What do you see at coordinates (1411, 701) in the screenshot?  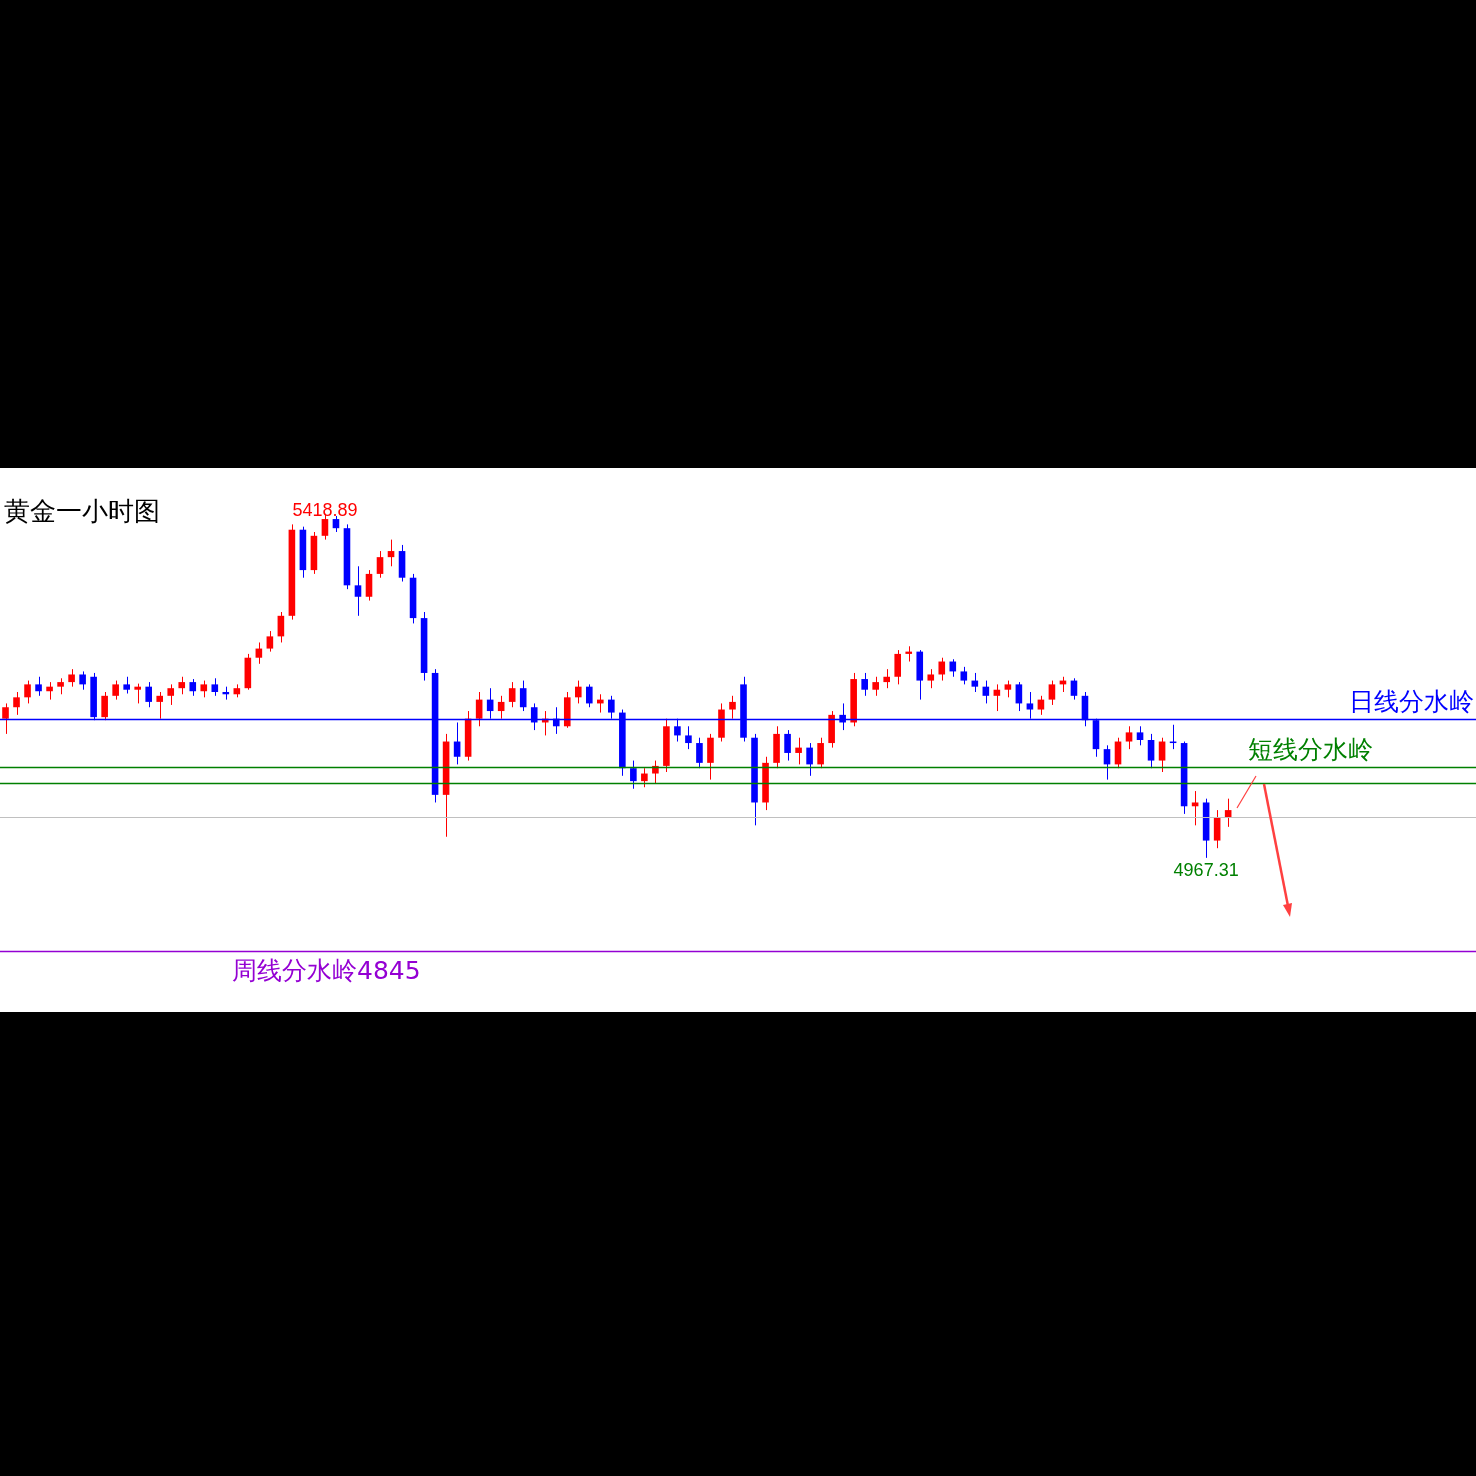 I see `ref-line-label: 日线分水岭` at bounding box center [1411, 701].